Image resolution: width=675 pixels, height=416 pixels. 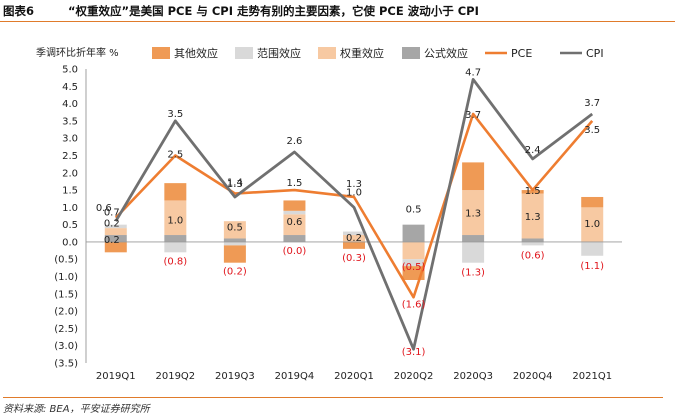 I want to click on y-tick-label: (1.0), so click(x=66, y=277).